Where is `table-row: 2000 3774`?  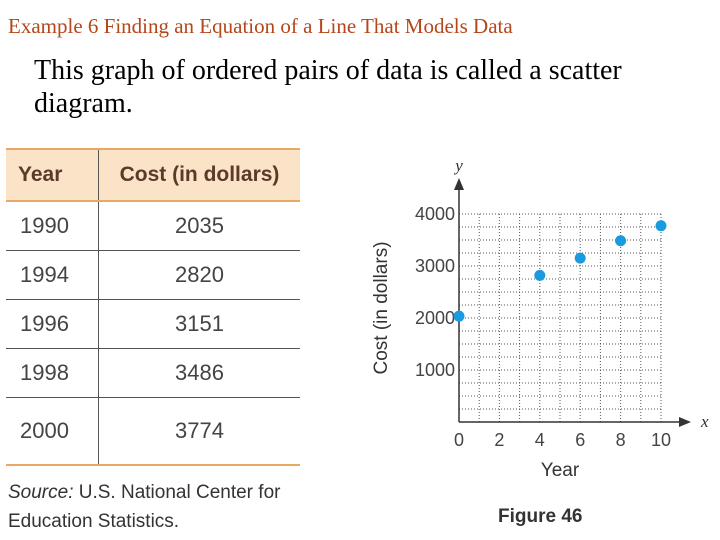
table-row: 2000 3774 is located at coordinates (153, 431).